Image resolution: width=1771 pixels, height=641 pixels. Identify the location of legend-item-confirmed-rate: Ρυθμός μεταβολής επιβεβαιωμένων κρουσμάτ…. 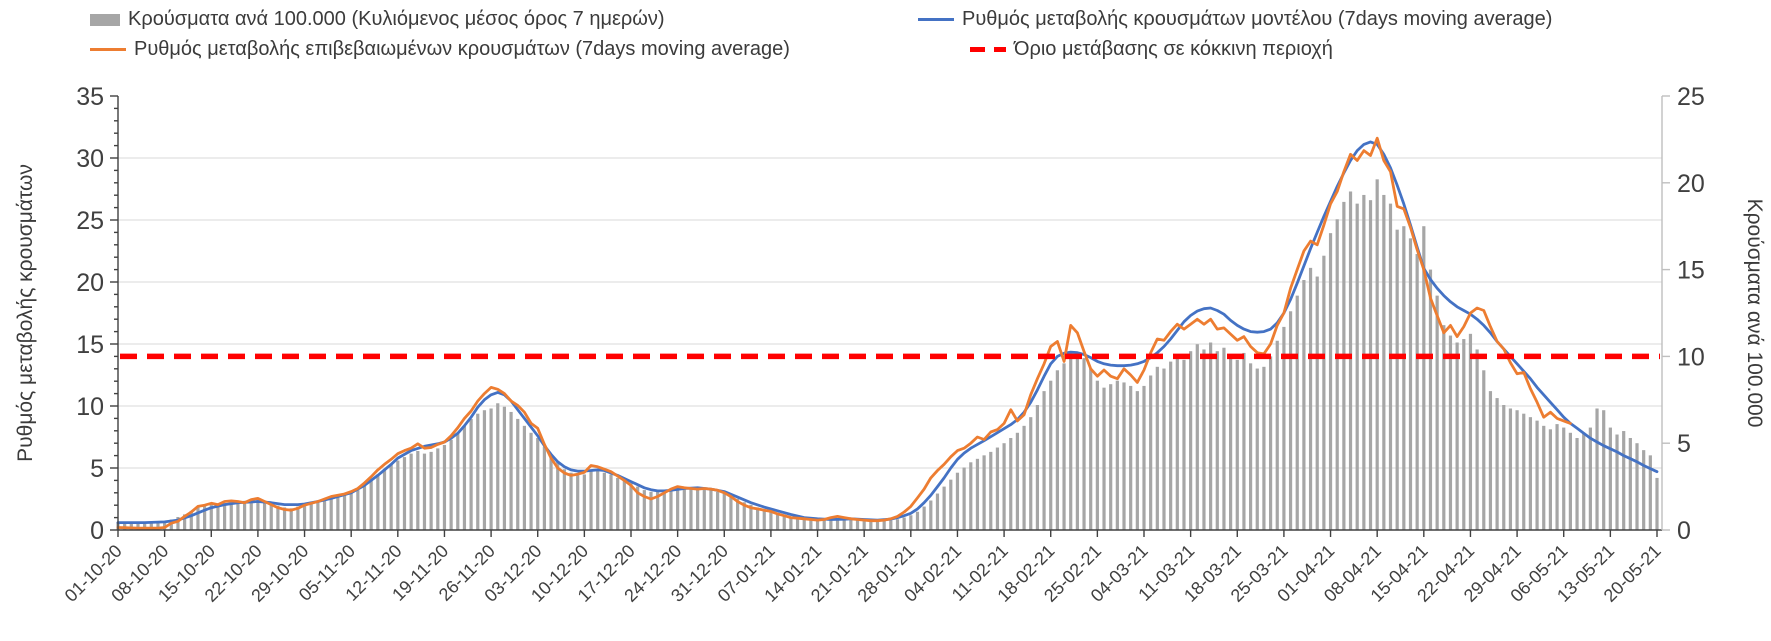
(440, 49).